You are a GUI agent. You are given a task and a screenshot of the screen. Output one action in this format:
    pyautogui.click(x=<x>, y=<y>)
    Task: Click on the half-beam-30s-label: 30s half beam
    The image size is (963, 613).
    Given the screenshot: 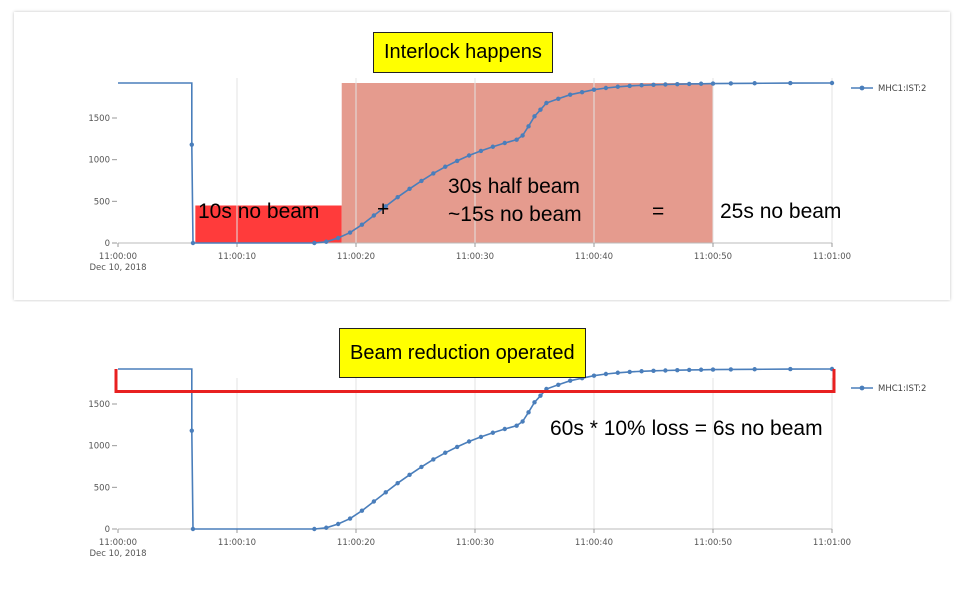 What is the action you would take?
    pyautogui.click(x=514, y=186)
    